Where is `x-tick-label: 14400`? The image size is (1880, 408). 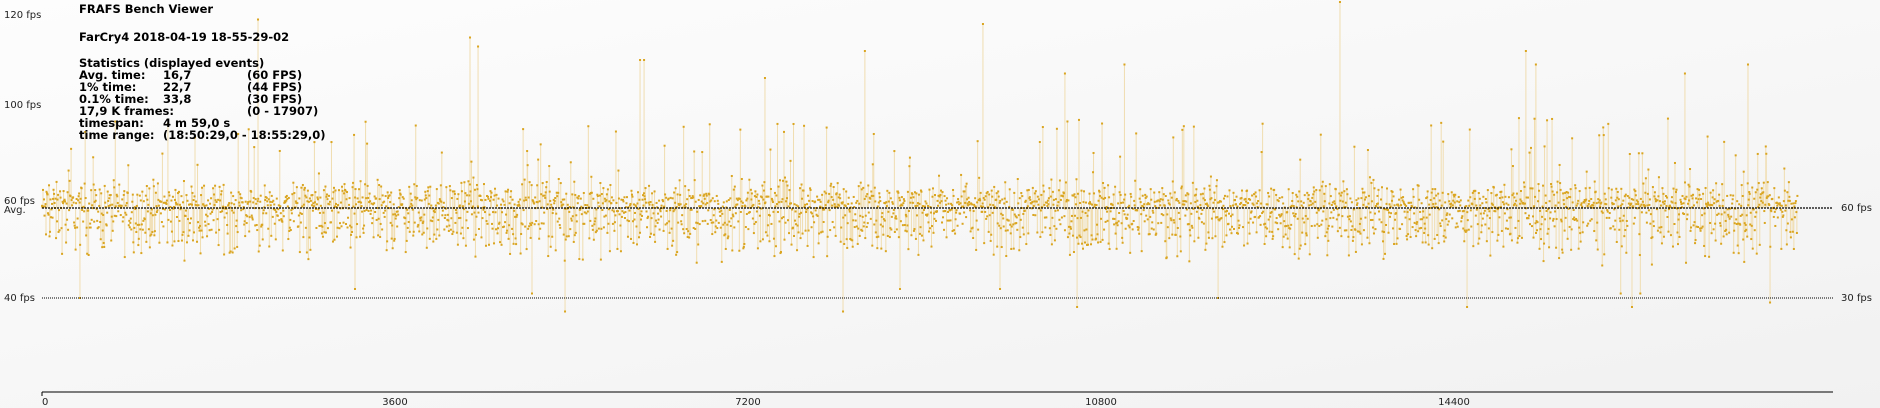
x-tick-label: 14400 is located at coordinates (1454, 402).